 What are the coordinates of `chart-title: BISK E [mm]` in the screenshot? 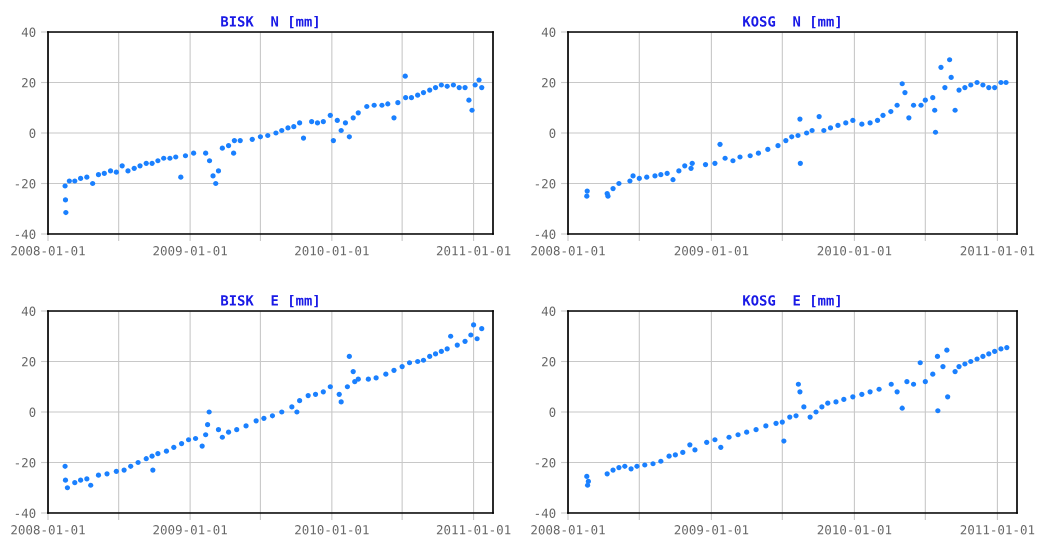 It's located at (269, 301).